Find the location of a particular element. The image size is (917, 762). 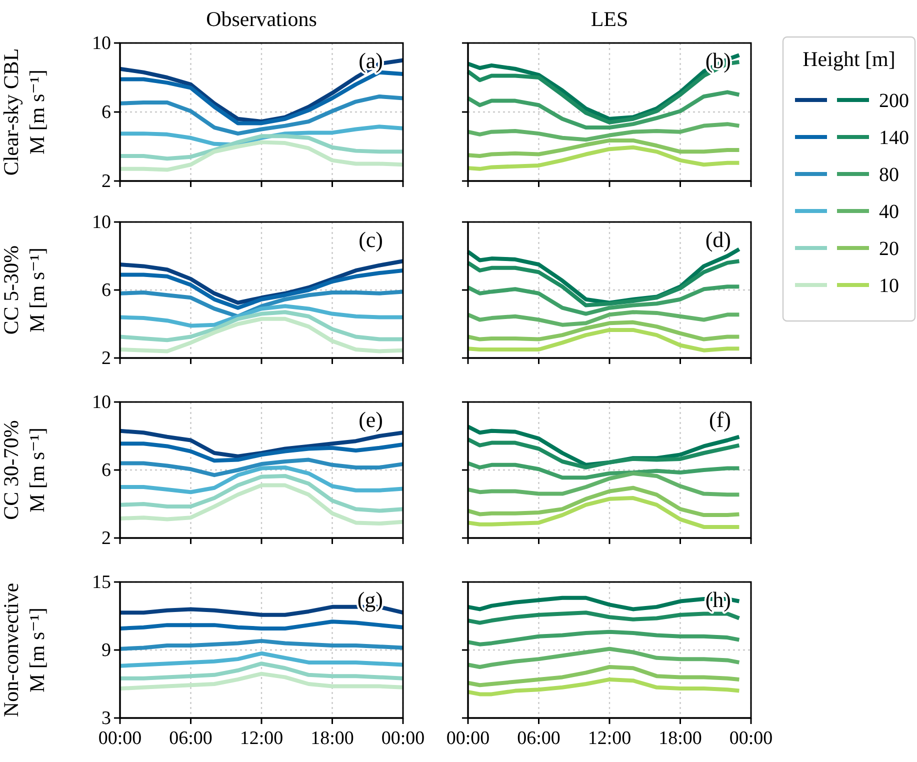

annotation: (a) is located at coordinates (370, 60).